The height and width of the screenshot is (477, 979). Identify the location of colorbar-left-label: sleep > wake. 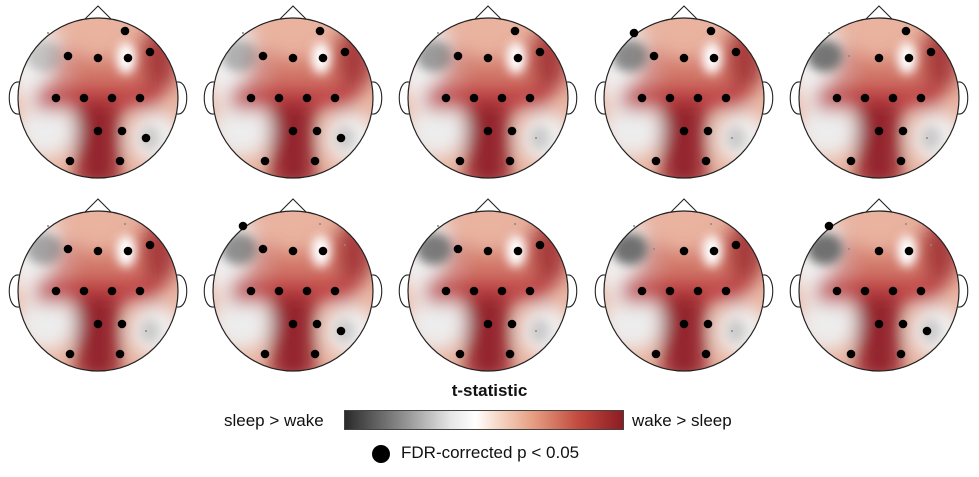
(274, 420).